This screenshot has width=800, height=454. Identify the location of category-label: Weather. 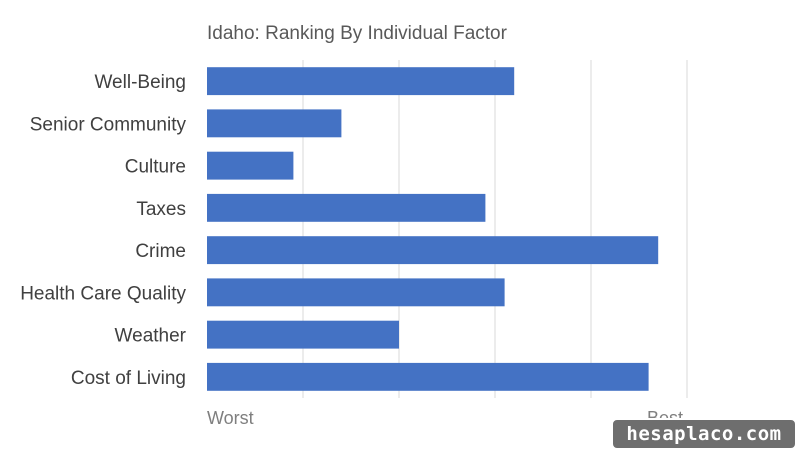
(151, 336).